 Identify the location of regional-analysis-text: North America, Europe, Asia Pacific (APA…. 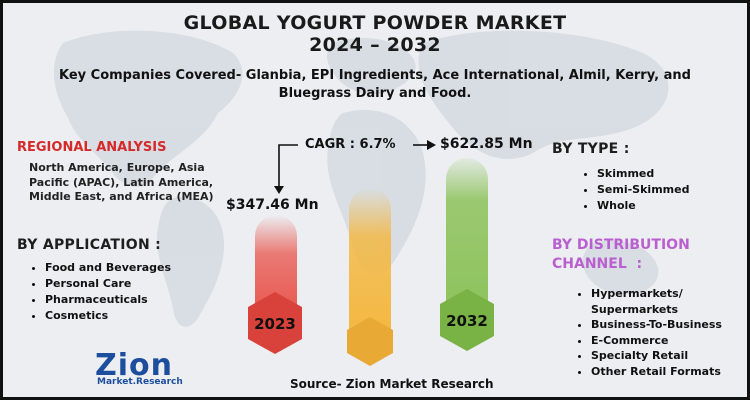
(121, 182).